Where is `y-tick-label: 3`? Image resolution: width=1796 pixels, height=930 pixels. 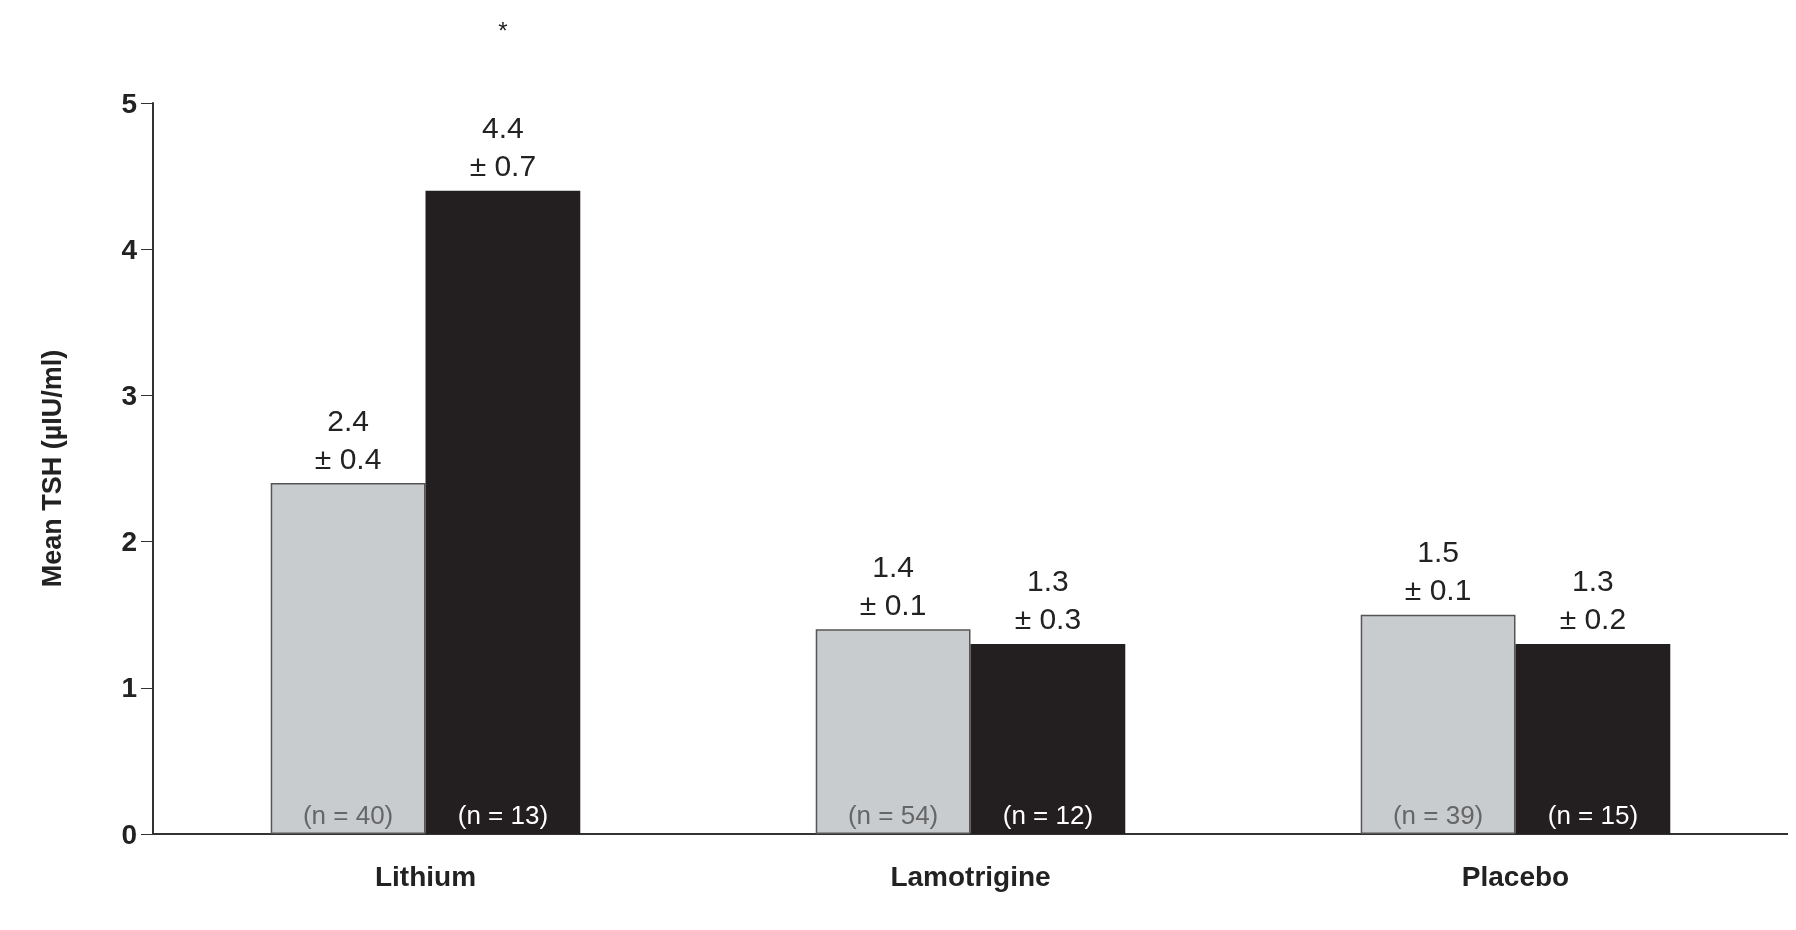
y-tick-label: 3 is located at coordinates (129, 395).